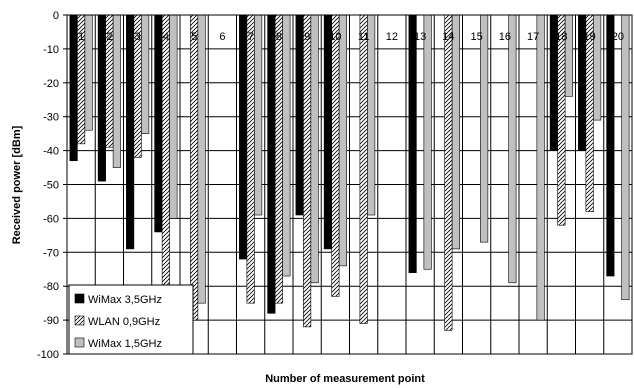 The height and width of the screenshot is (388, 634). What do you see at coordinates (125, 344) in the screenshot?
I see `legend-label: WiMax 1,5GHz` at bounding box center [125, 344].